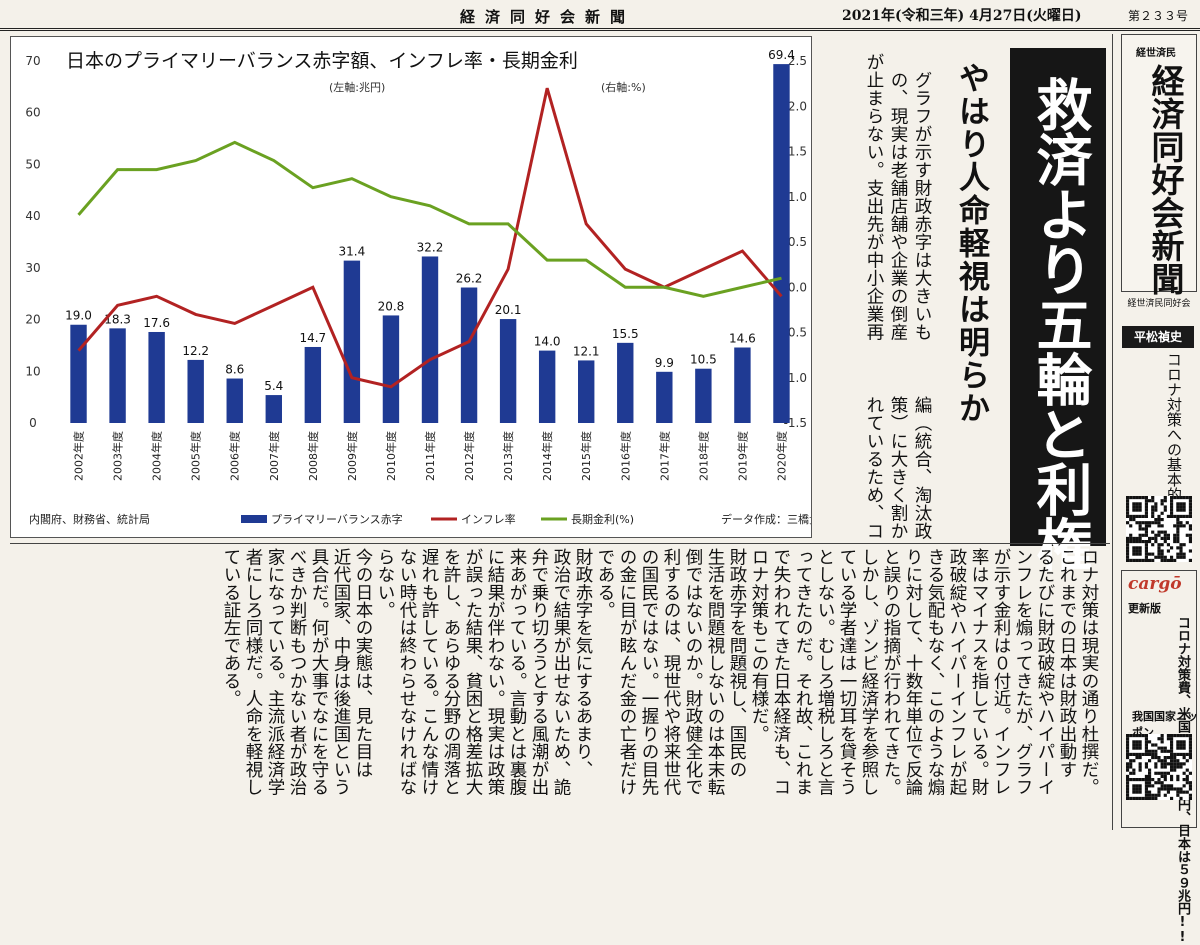 The image size is (1200, 945). Describe the element at coordinates (234, 370) in the screenshot. I see `bar-label: 8.6` at that location.